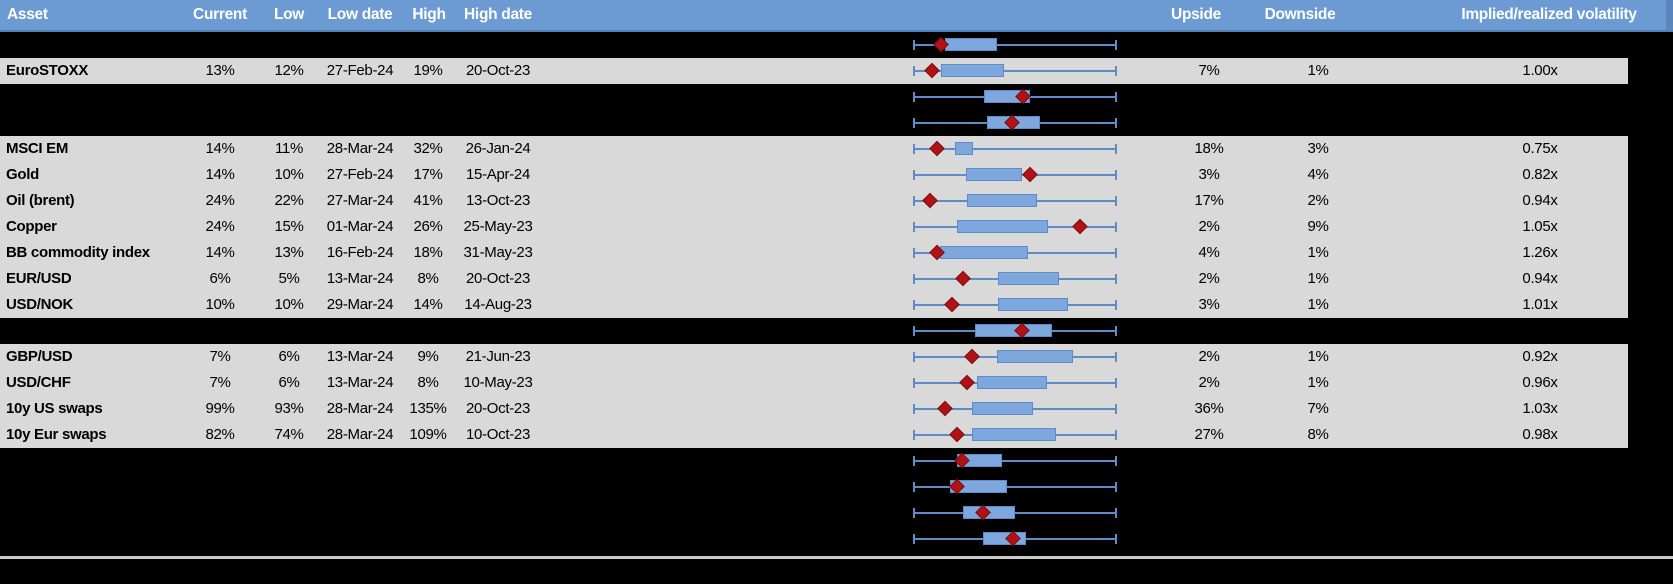 The height and width of the screenshot is (584, 1673). I want to click on col-header-downside: Downside, so click(1300, 14).